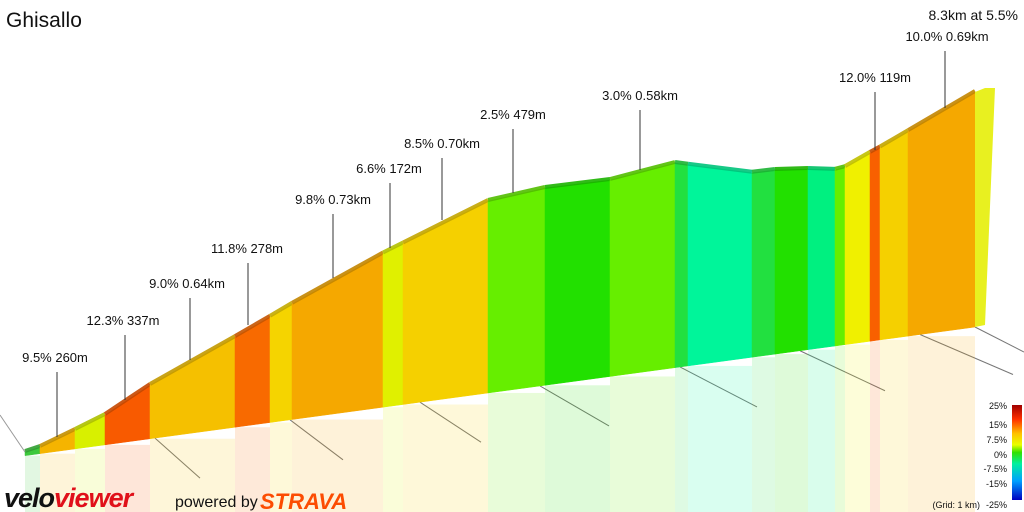 The height and width of the screenshot is (512, 1024). I want to click on callout-label: 9.8% 0.73km, so click(333, 199).